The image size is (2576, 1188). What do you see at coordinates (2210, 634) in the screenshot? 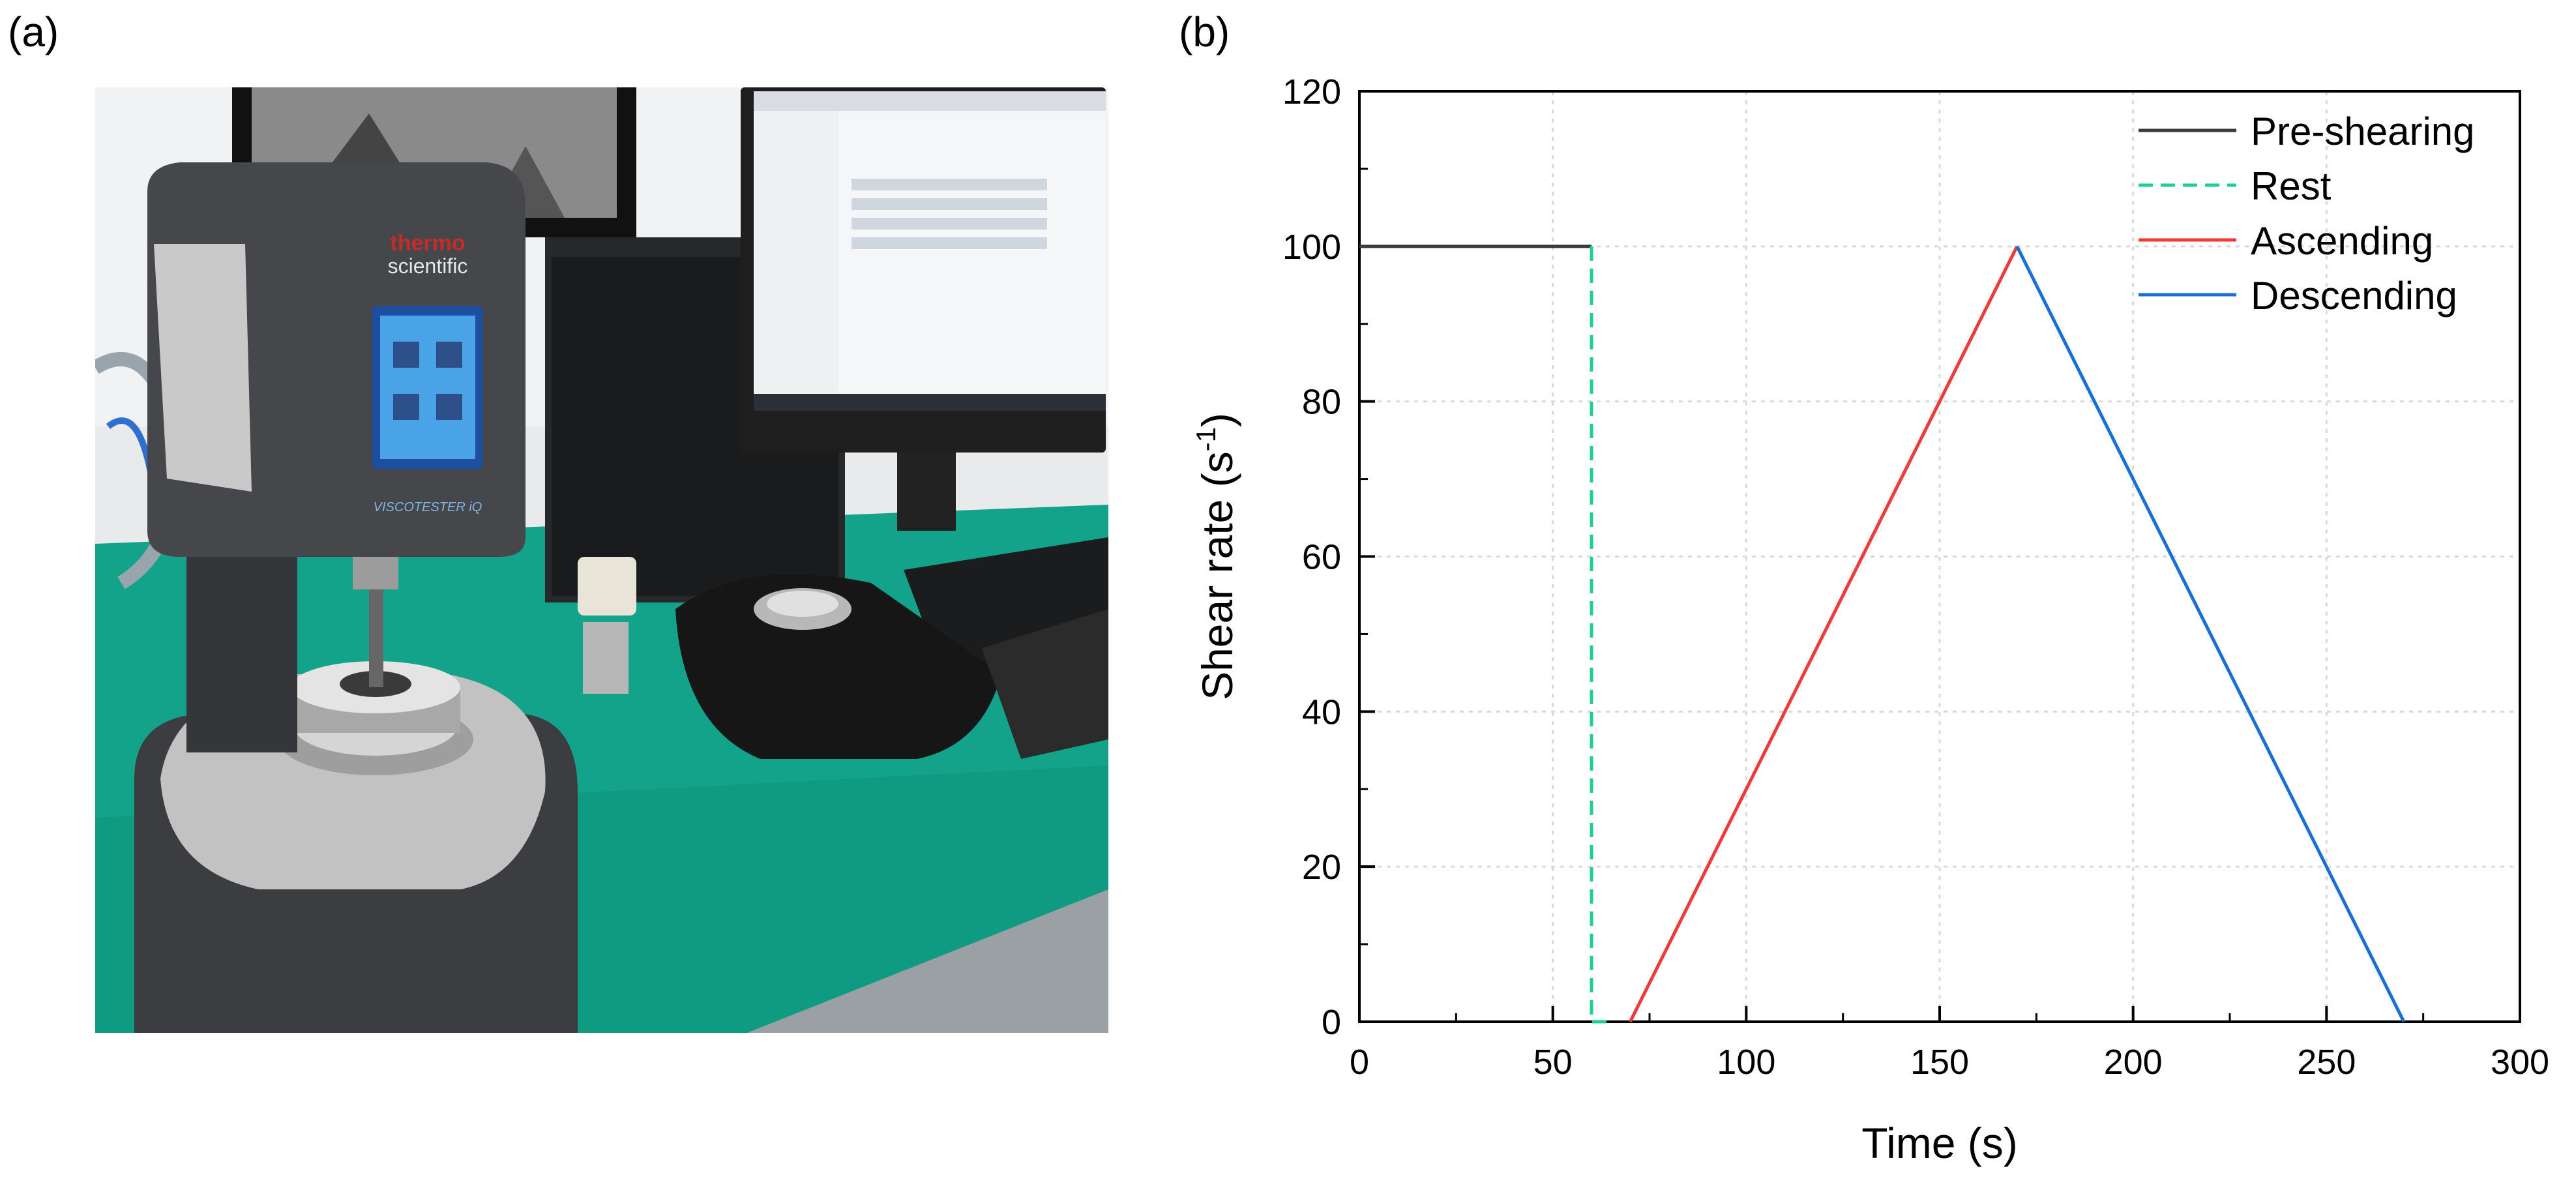
I see `series-line-descending` at bounding box center [2210, 634].